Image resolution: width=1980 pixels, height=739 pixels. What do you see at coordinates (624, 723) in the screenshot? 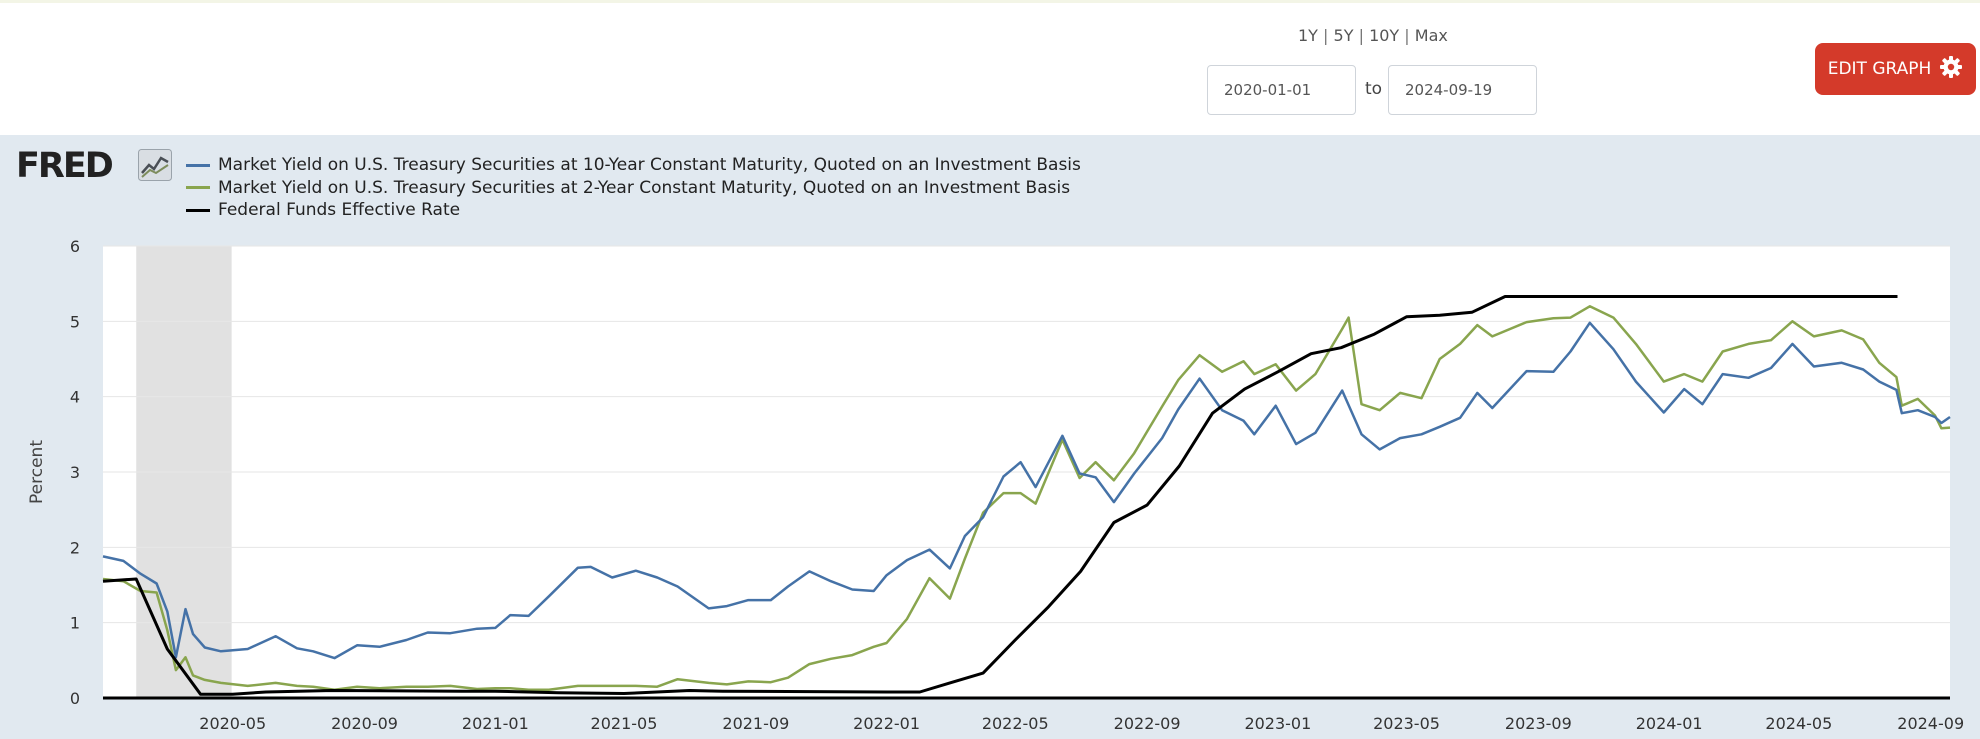
I see `x-tick-label: 2021-05` at bounding box center [624, 723].